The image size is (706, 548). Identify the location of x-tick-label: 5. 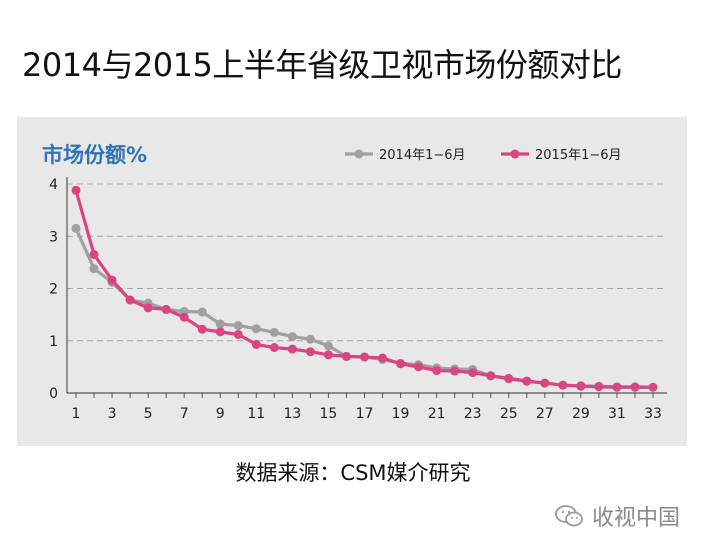
(148, 414).